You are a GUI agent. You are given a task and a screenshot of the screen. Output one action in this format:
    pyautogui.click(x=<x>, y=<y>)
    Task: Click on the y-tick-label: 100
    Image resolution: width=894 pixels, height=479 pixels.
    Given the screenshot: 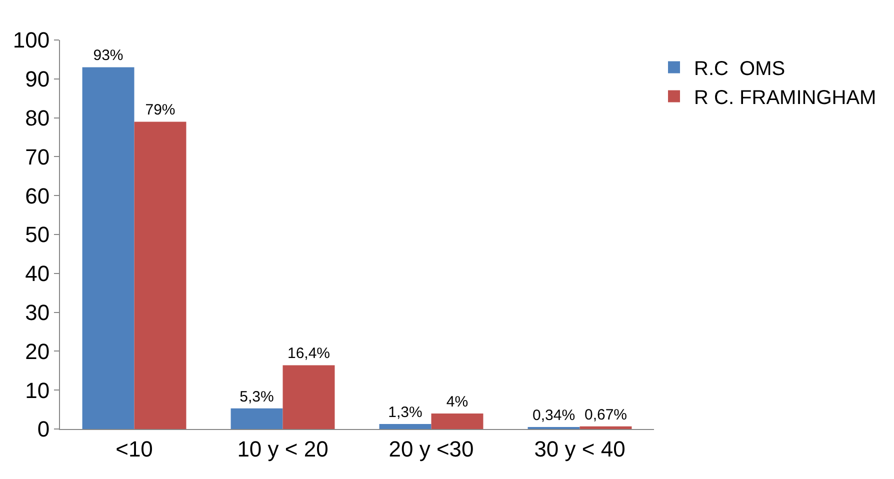 What is the action you would take?
    pyautogui.click(x=31, y=40)
    